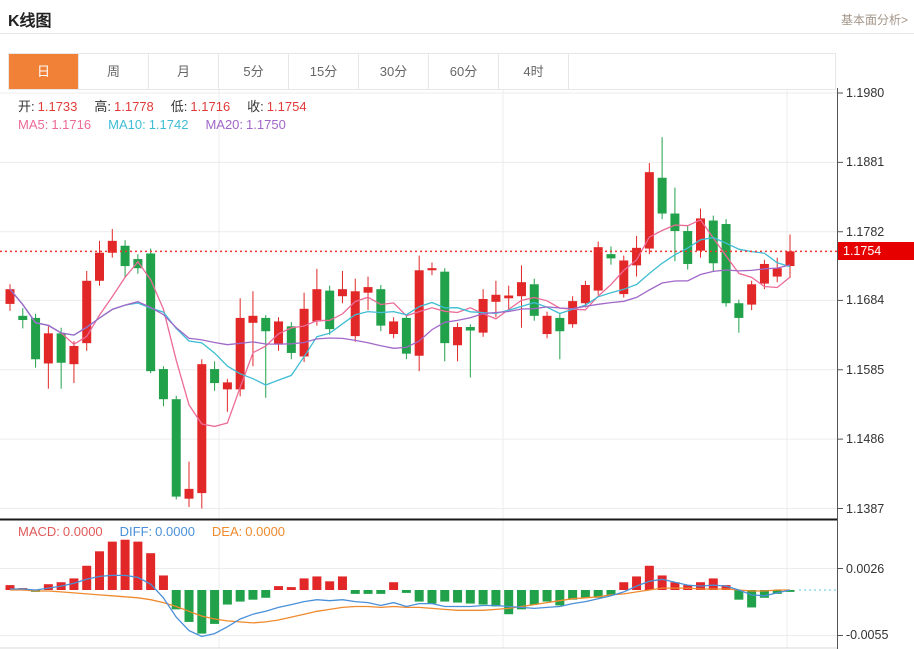 This screenshot has width=914, height=649. Describe the element at coordinates (277, 106) in the screenshot. I see `legend-item: 收: 1.1754` at that location.